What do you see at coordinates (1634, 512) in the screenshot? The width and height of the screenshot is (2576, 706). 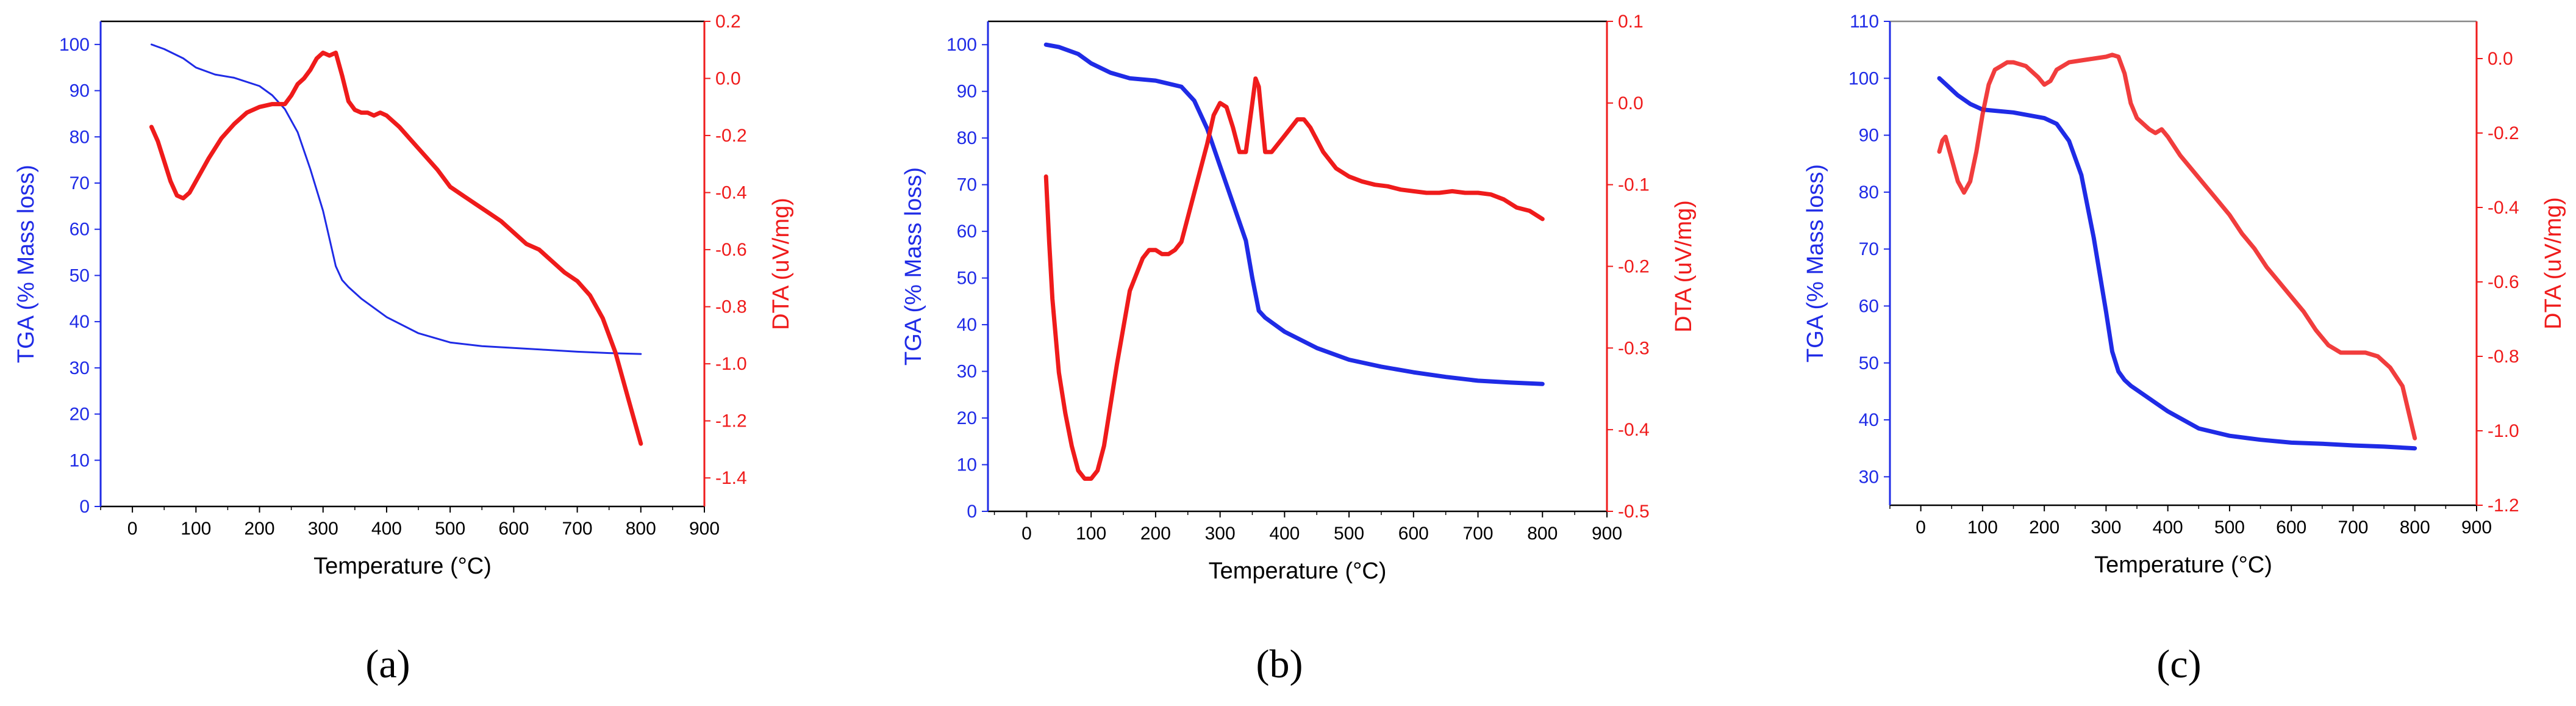 I see `right-y-tick-label: -0.5` at bounding box center [1634, 512].